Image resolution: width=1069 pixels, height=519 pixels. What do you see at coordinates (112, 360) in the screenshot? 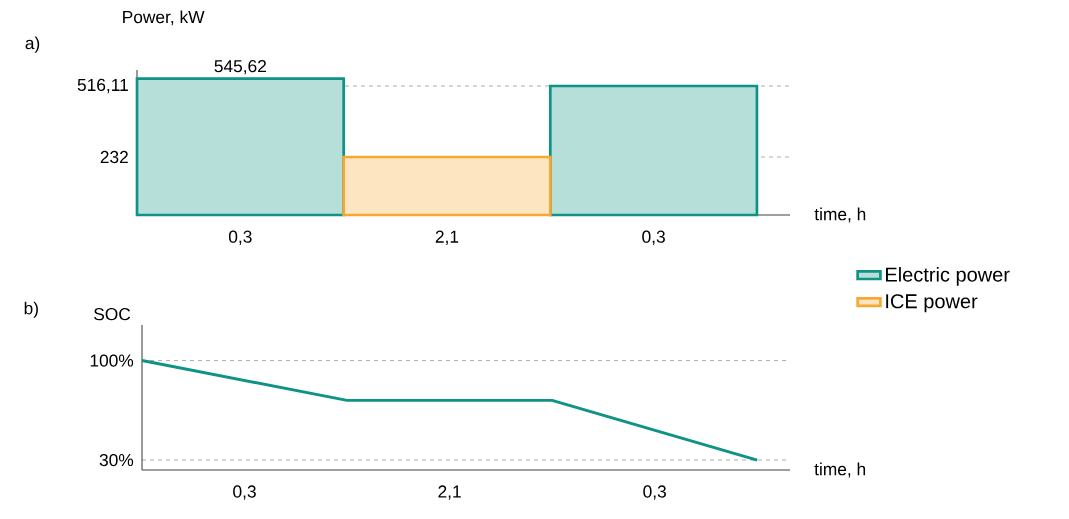
I see `y-tick-label: 100%` at bounding box center [112, 360].